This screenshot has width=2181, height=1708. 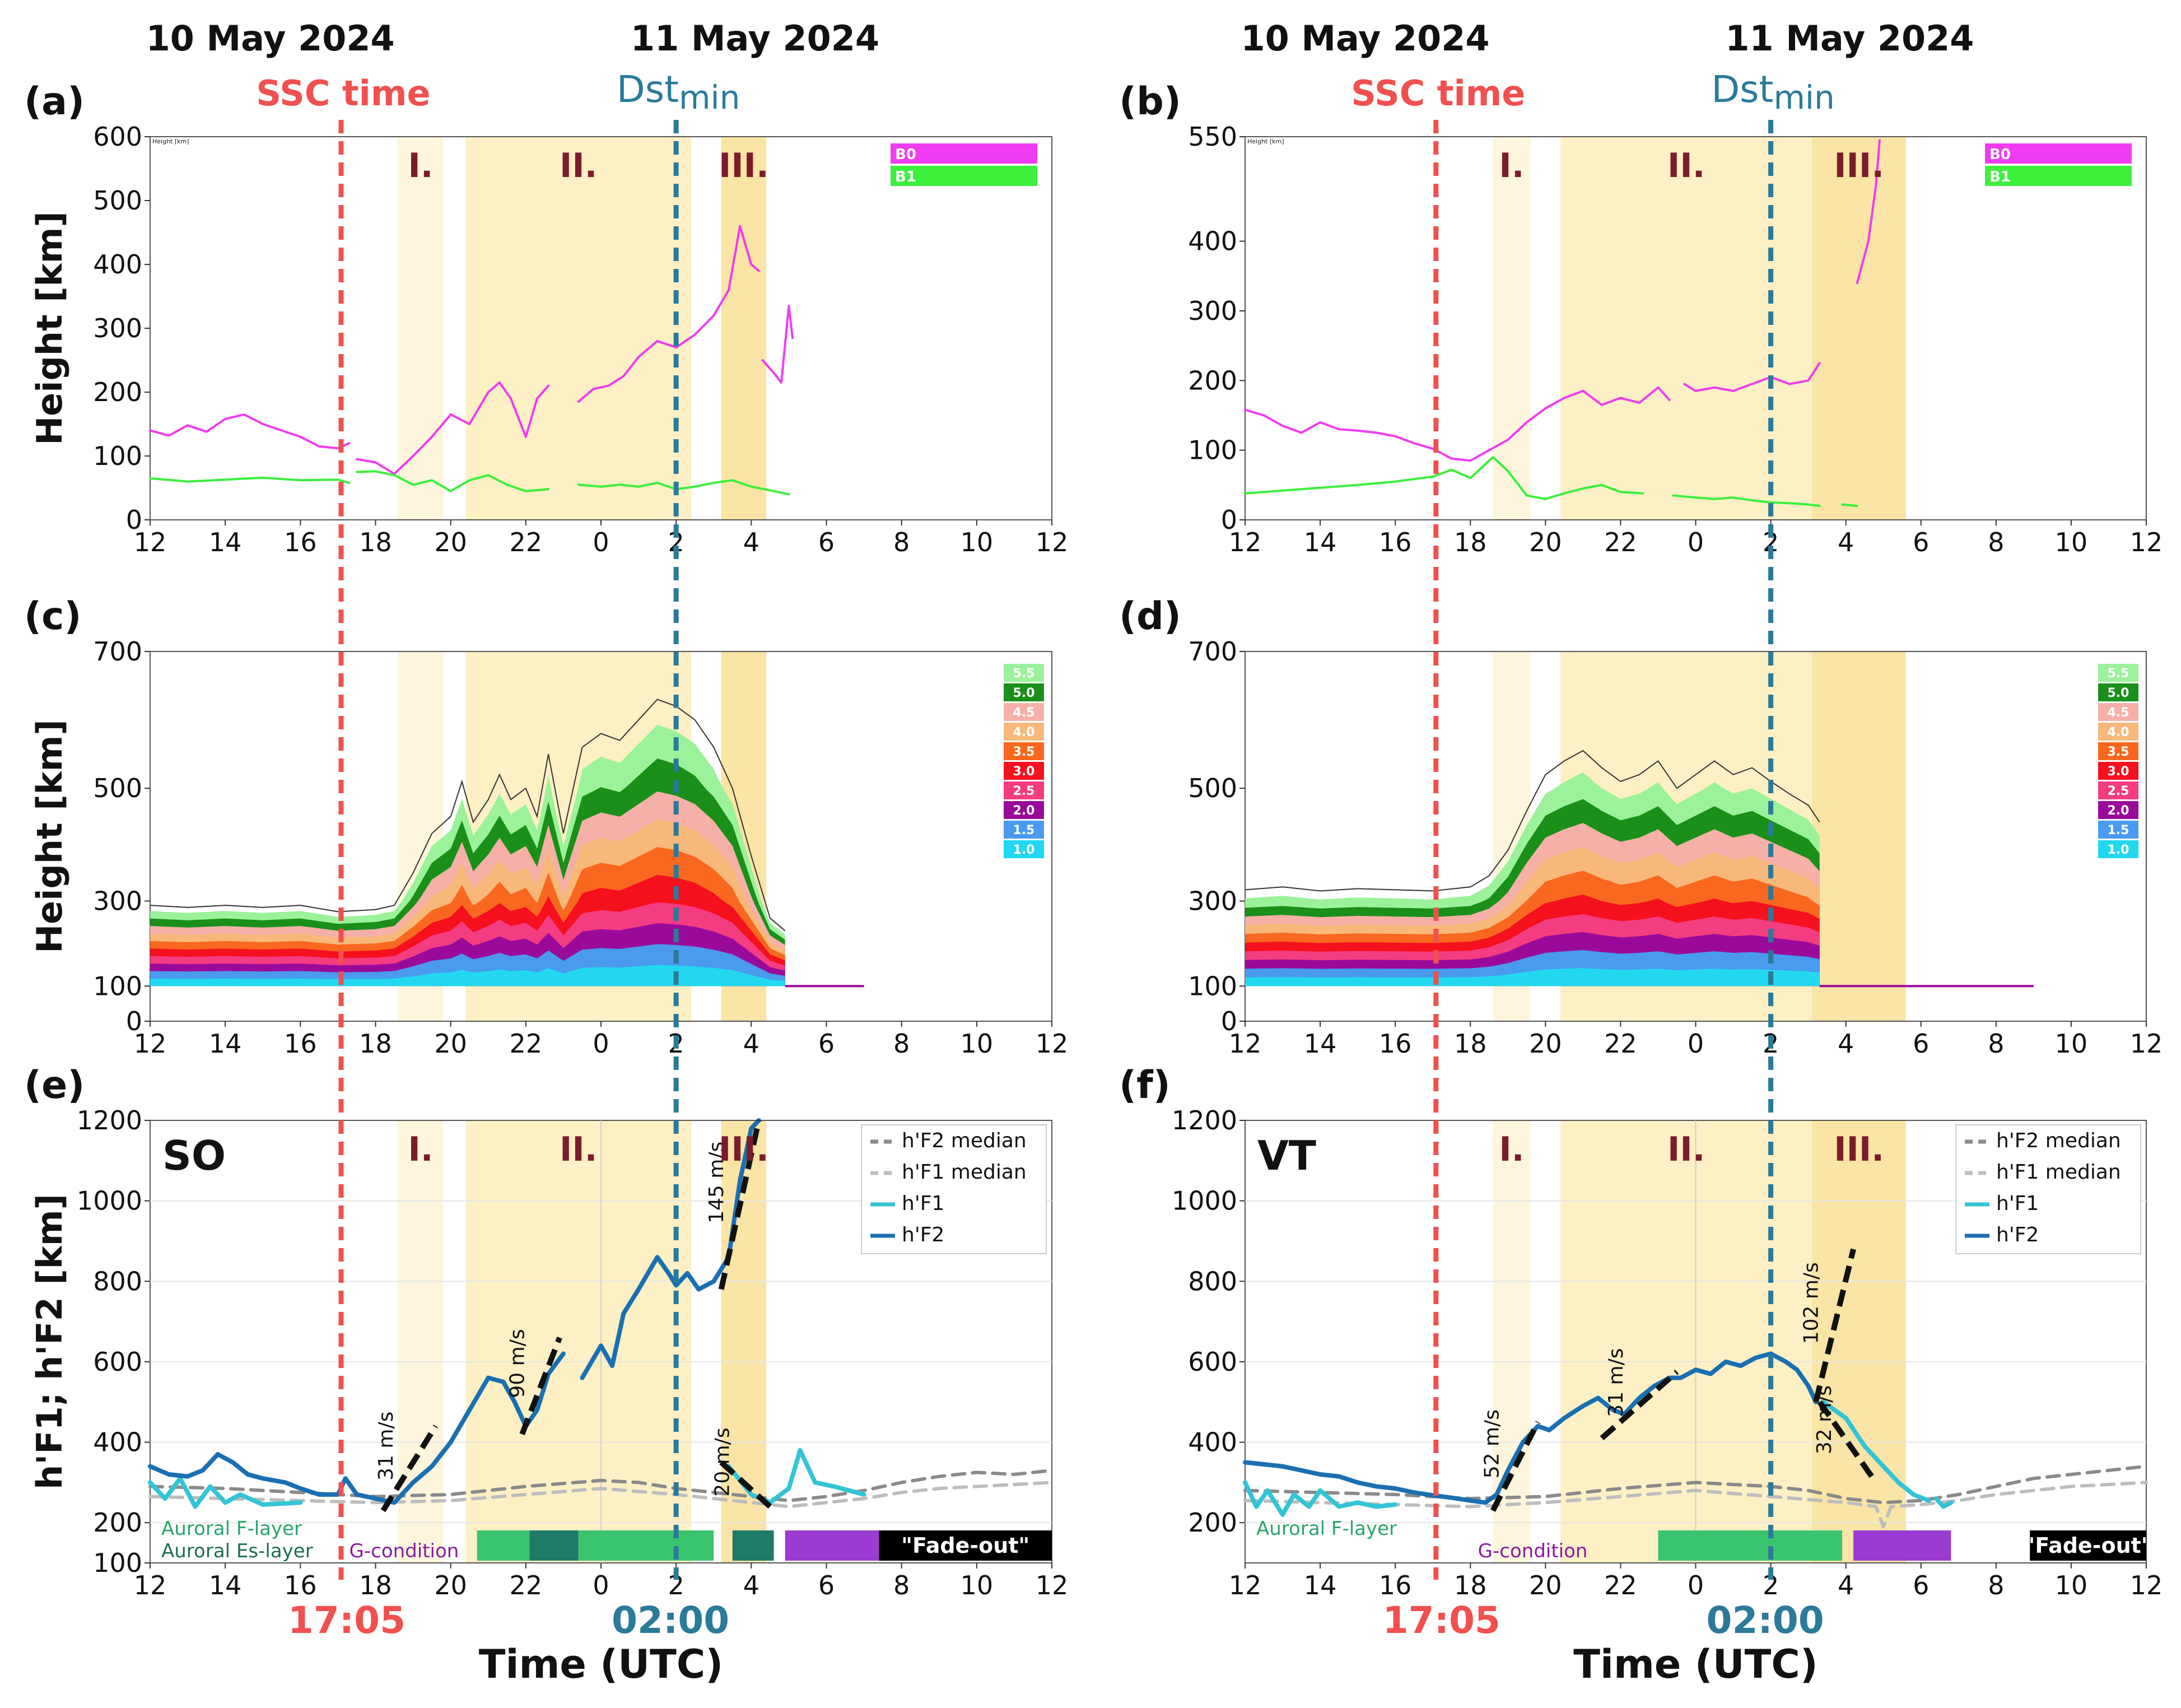 What do you see at coordinates (117, 392) in the screenshot?
I see `y-tick-label: 200` at bounding box center [117, 392].